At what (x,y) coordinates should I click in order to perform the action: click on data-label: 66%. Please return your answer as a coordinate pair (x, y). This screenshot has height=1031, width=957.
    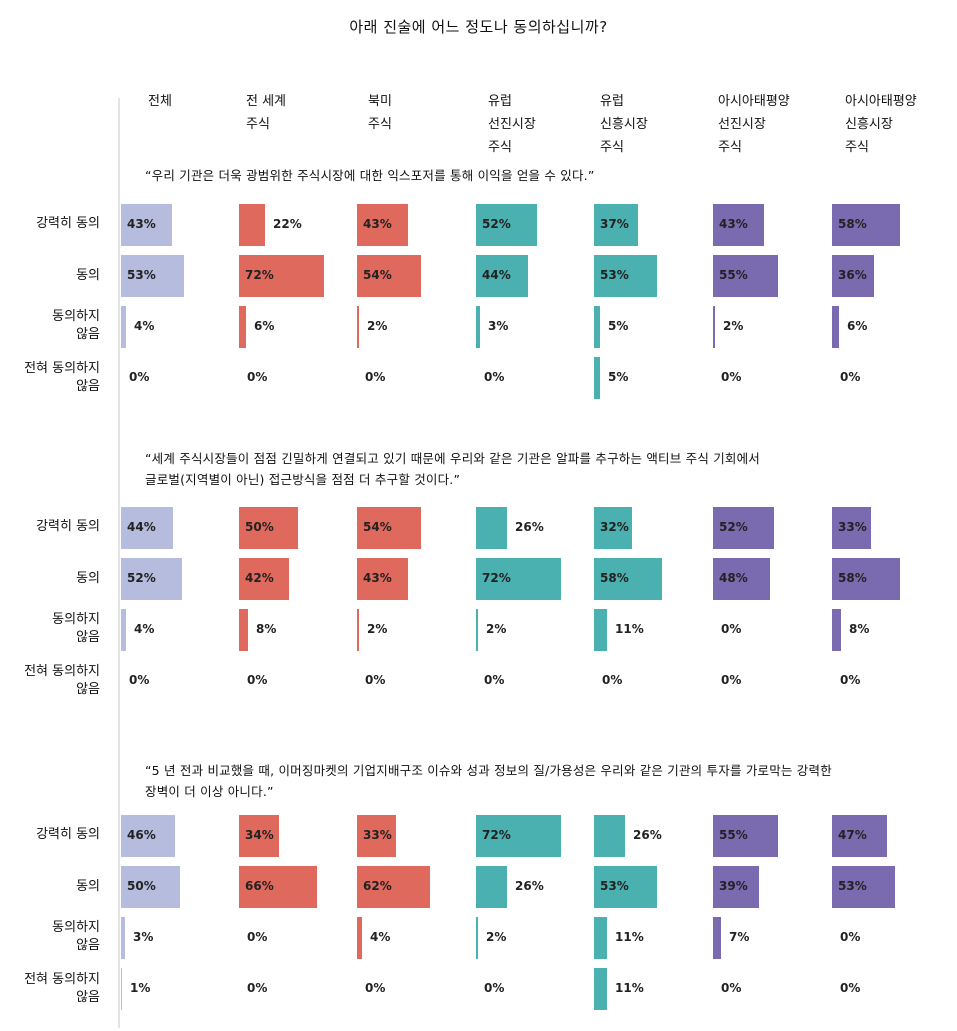
    Looking at the image, I should click on (259, 886).